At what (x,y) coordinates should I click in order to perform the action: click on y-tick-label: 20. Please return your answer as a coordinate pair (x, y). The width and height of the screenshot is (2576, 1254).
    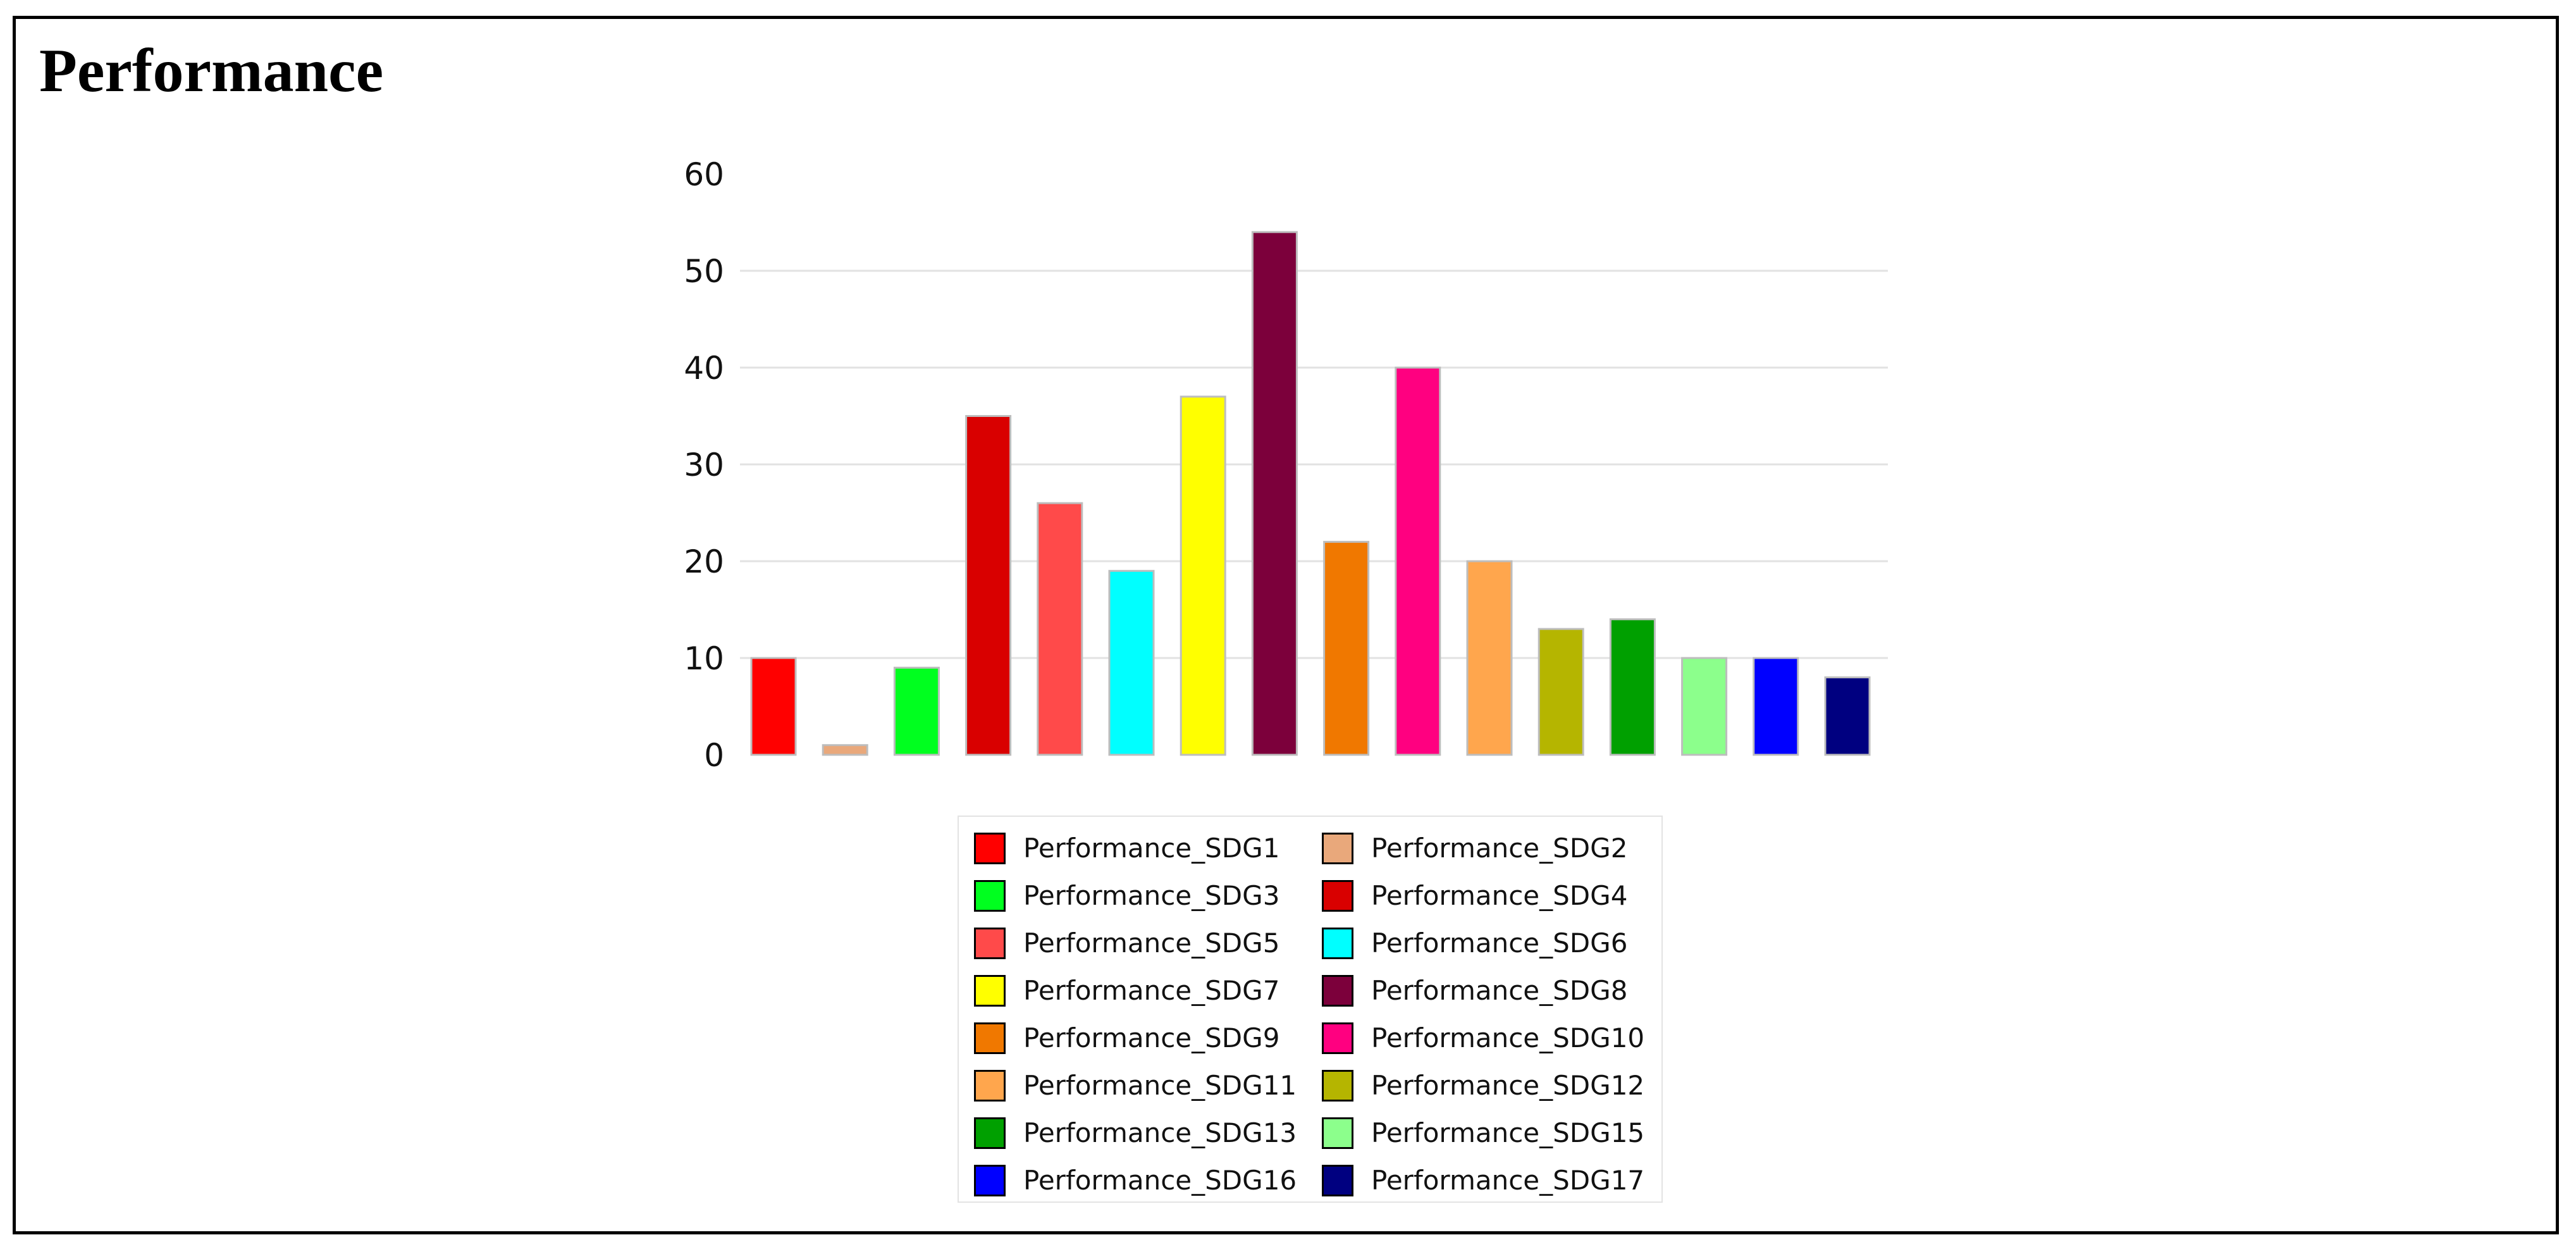
    Looking at the image, I should click on (704, 561).